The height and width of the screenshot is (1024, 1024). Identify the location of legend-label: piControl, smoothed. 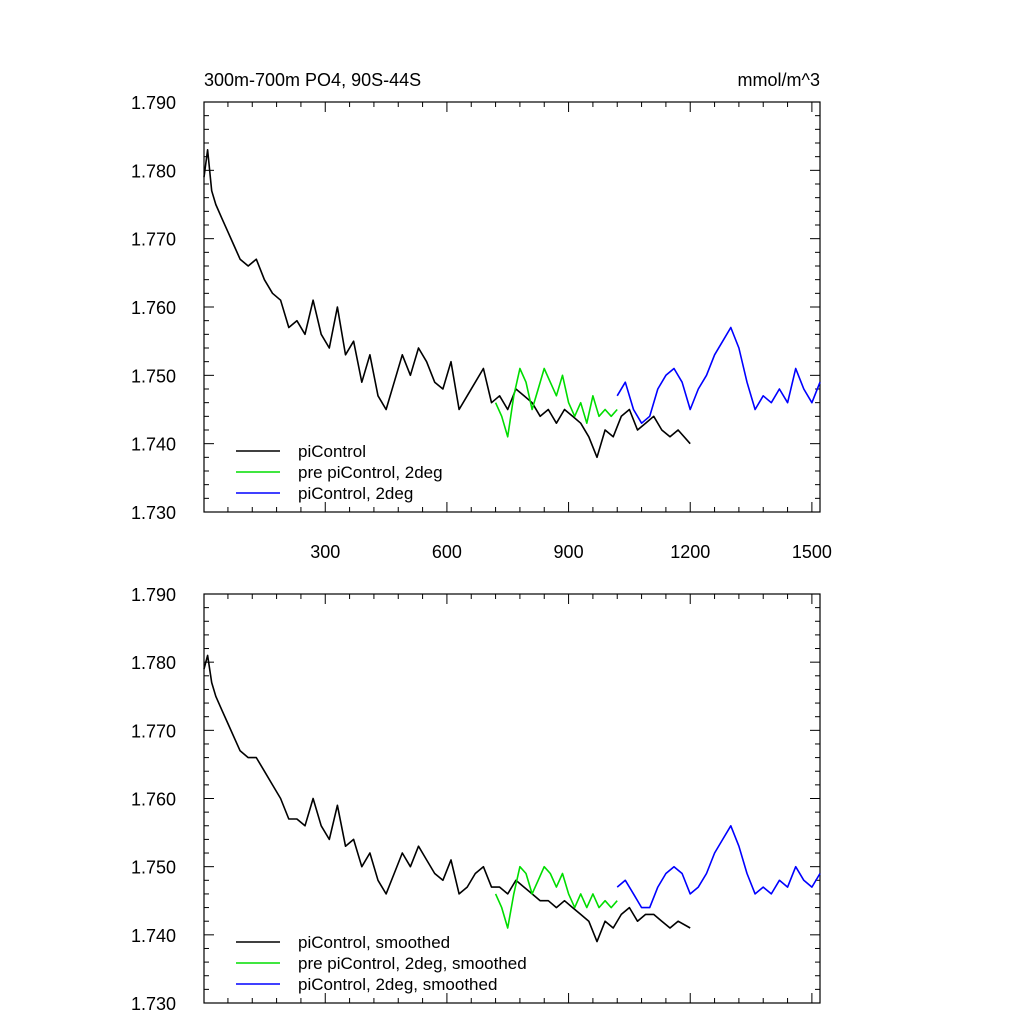
(374, 942).